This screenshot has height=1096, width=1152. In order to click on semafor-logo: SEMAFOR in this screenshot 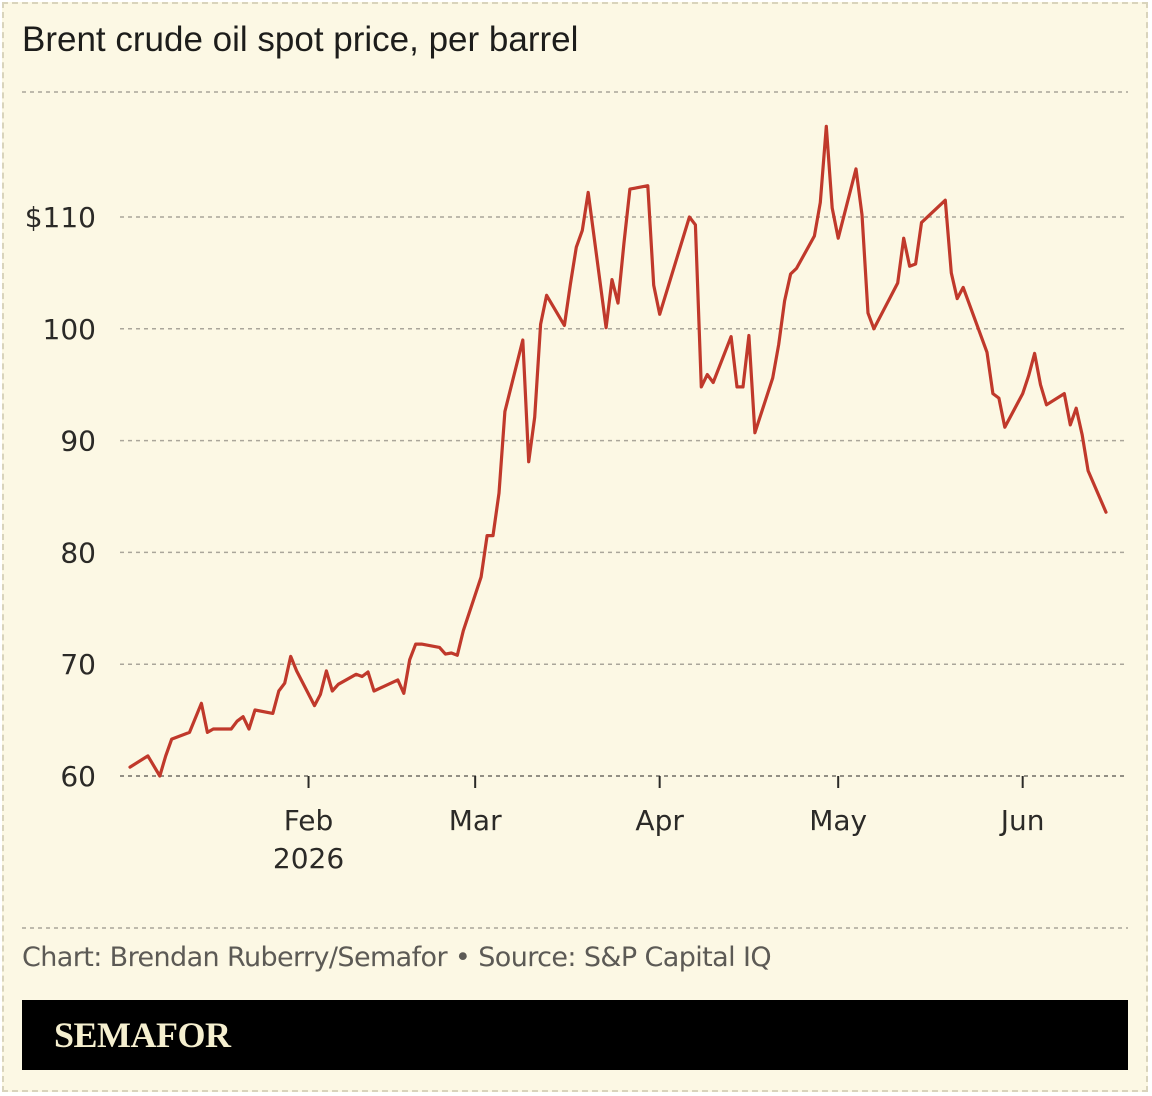, I will do `click(142, 1035)`.